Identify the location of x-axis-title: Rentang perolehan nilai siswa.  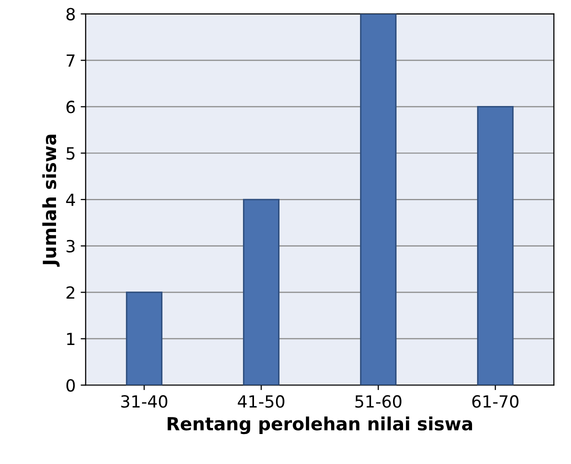
(320, 425).